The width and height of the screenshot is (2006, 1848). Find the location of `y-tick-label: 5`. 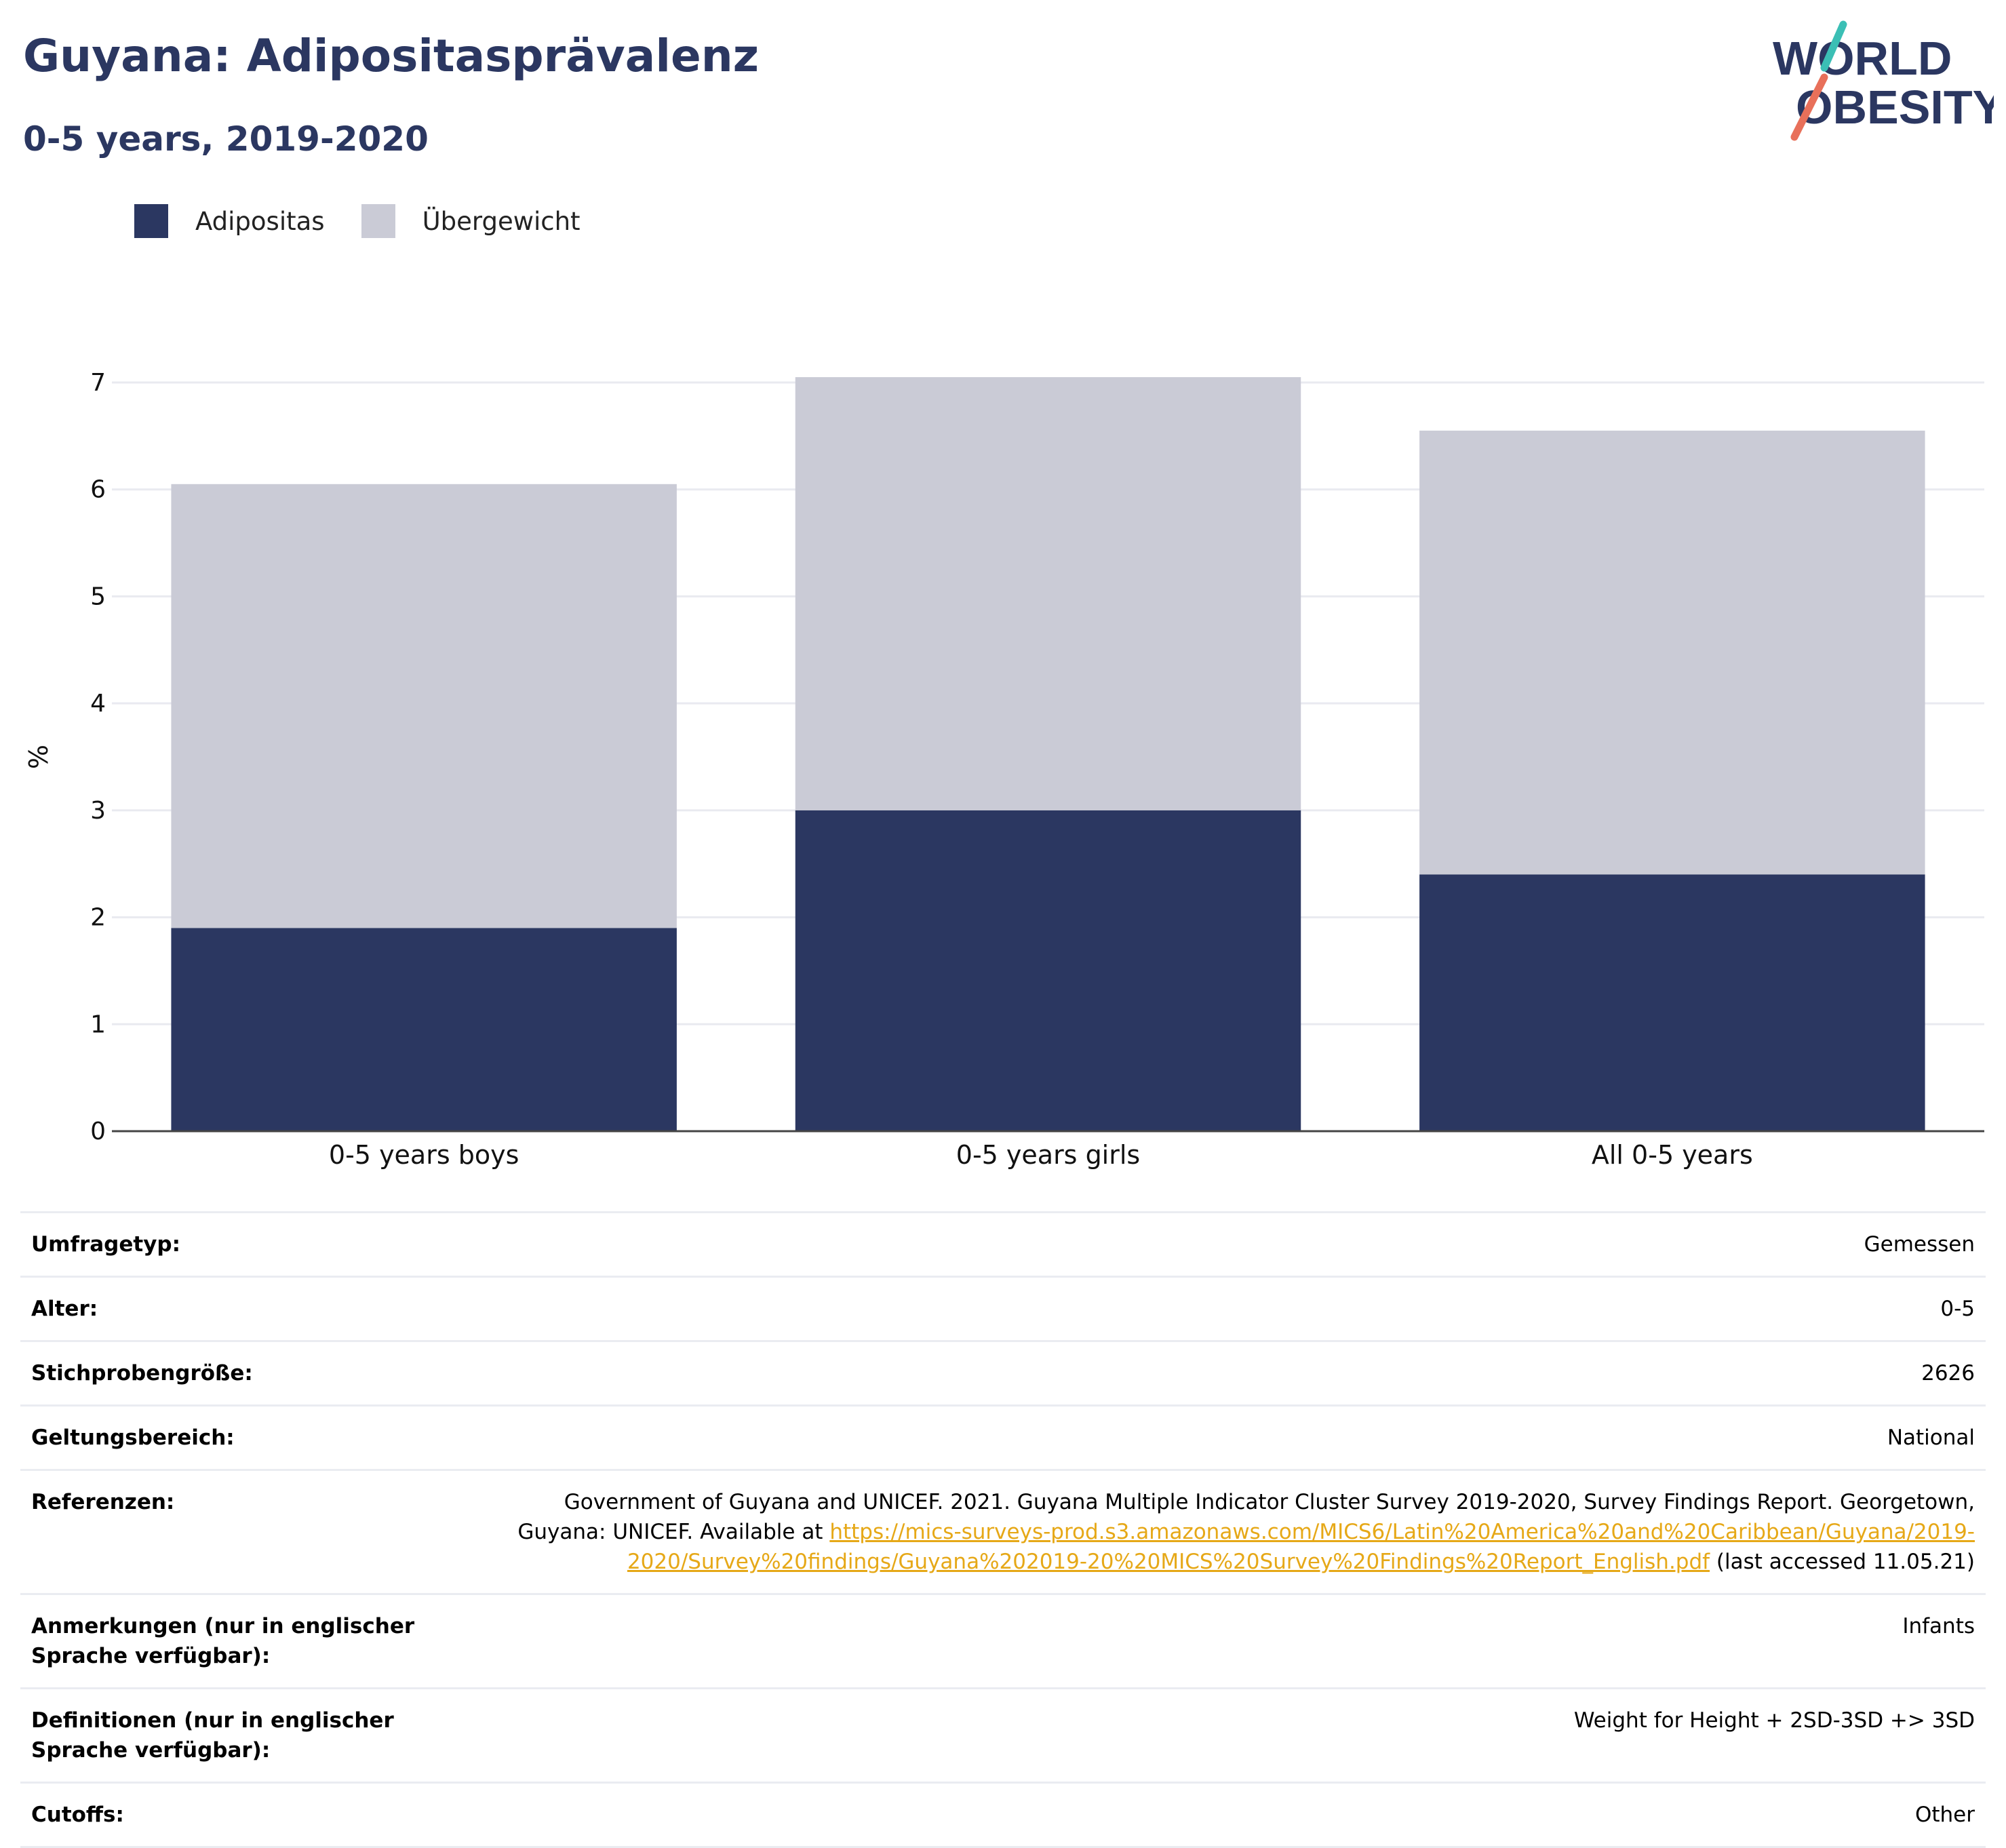

y-tick-label: 5 is located at coordinates (98, 596).